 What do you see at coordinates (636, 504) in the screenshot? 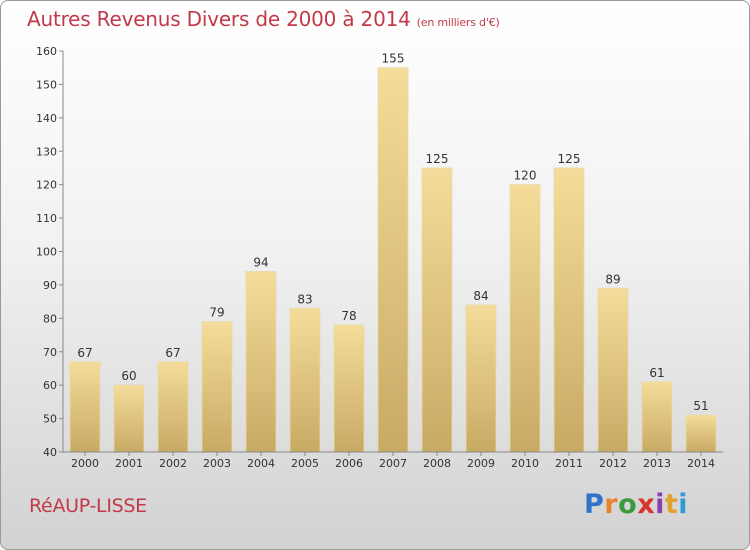
I see `proxiti-logo: Proxiti` at bounding box center [636, 504].